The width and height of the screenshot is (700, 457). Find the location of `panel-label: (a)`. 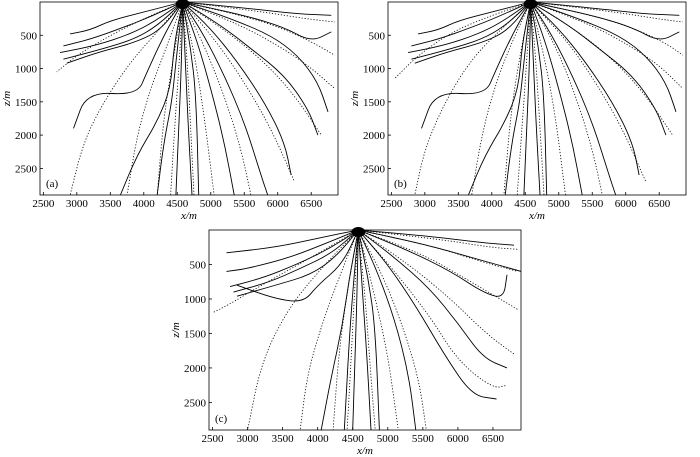

panel-label: (a) is located at coordinates (52, 184).